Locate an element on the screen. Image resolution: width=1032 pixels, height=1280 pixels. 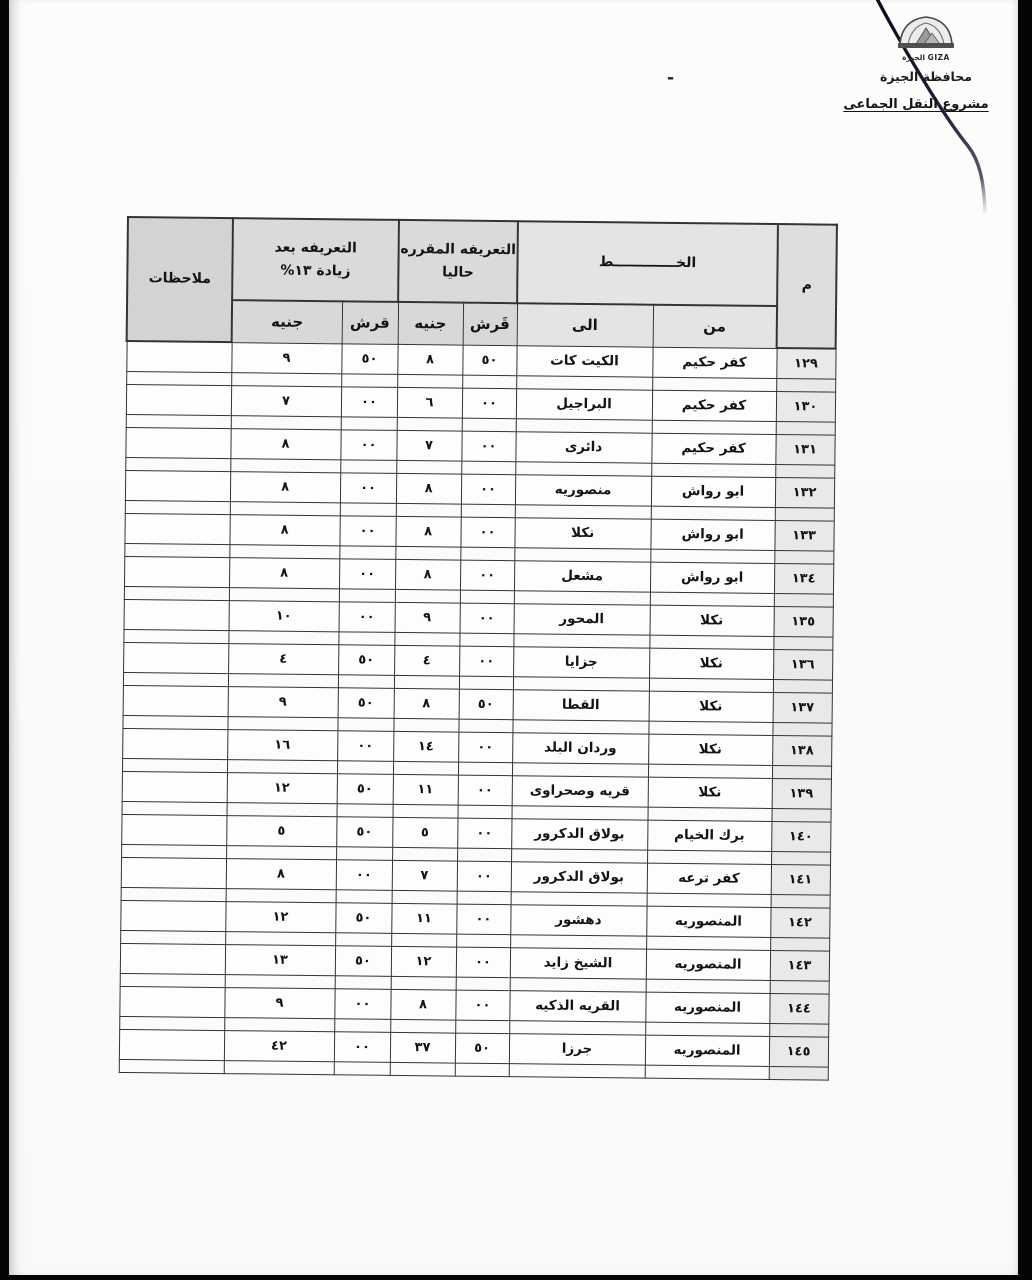
to-cell: بولاق الدكرور is located at coordinates (579, 834).